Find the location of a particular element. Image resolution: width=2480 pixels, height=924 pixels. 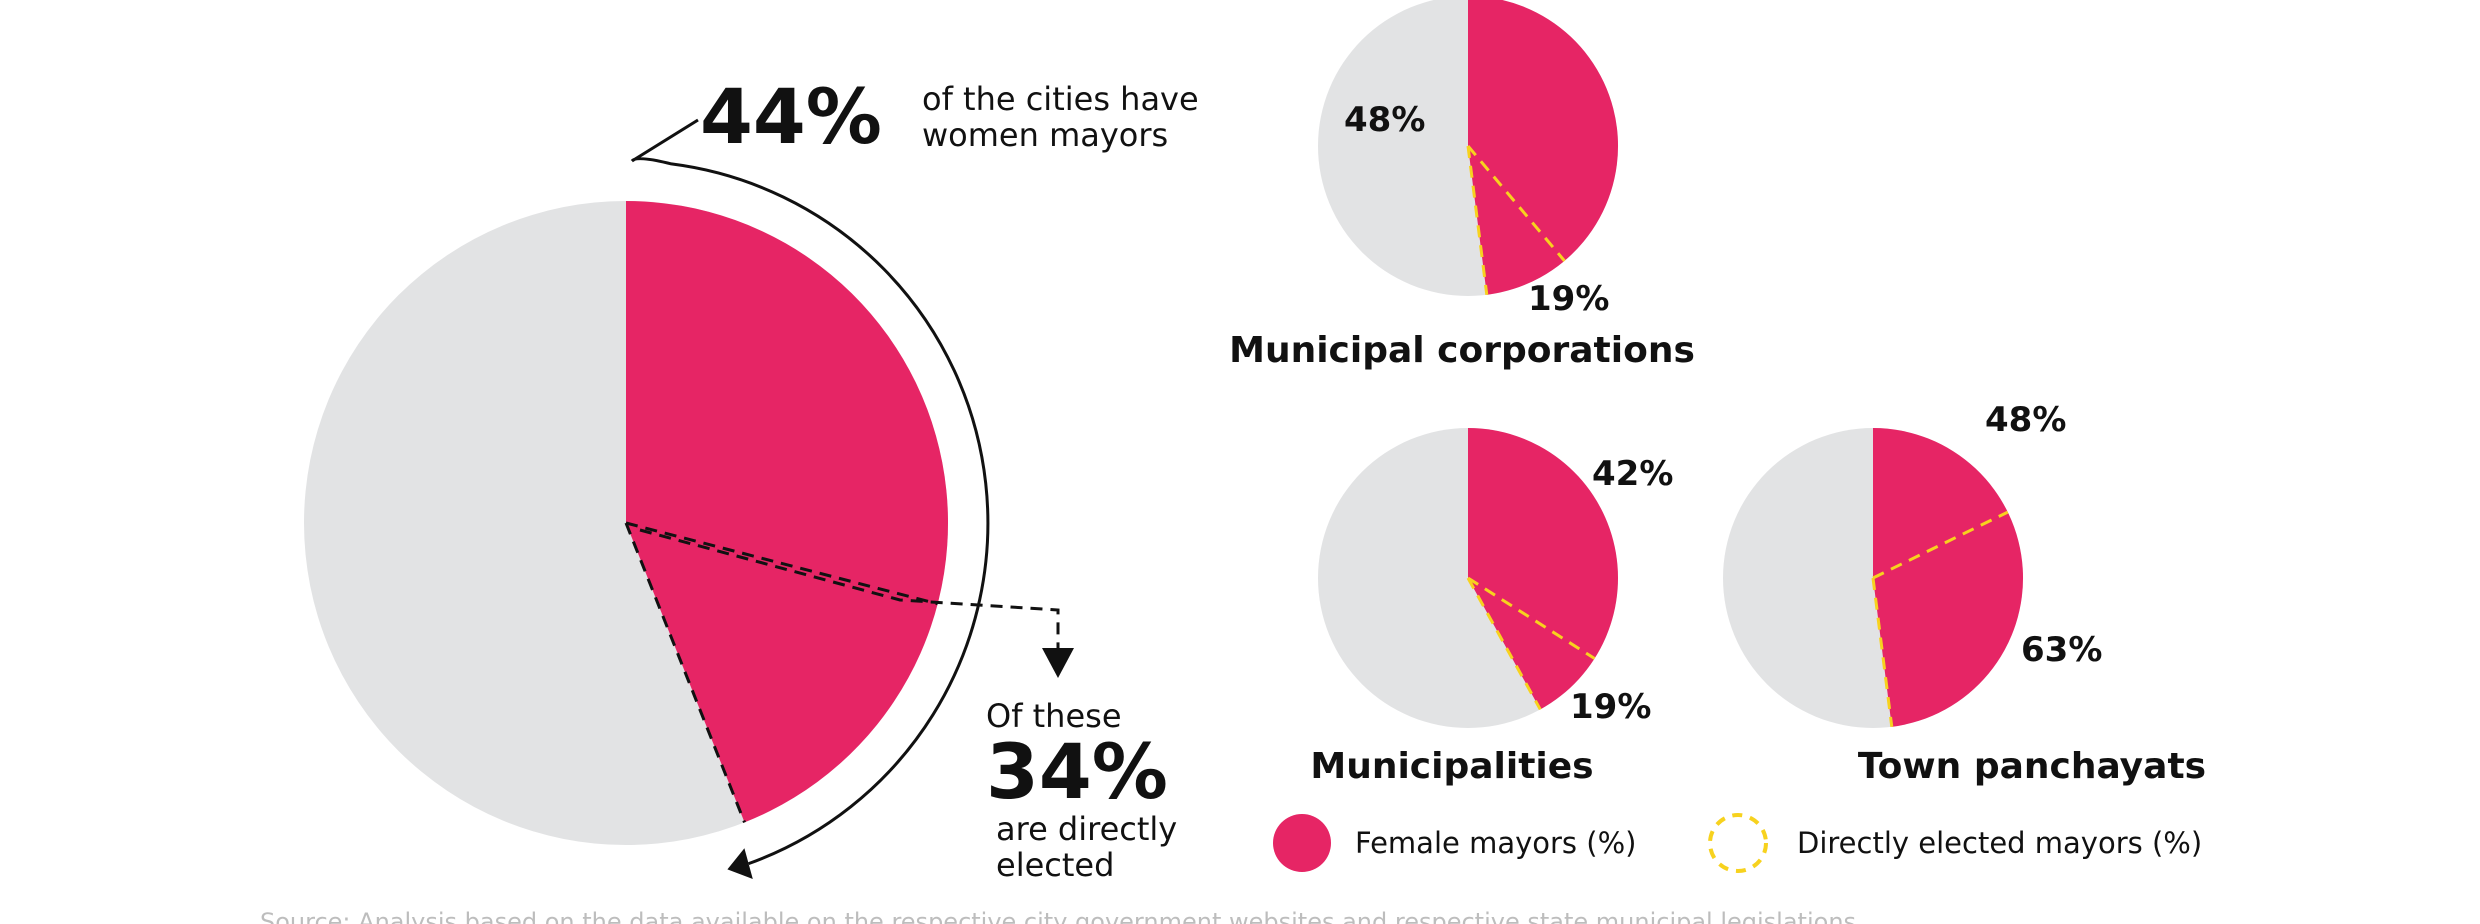

pie-town-panchayats is located at coordinates (1873, 578).